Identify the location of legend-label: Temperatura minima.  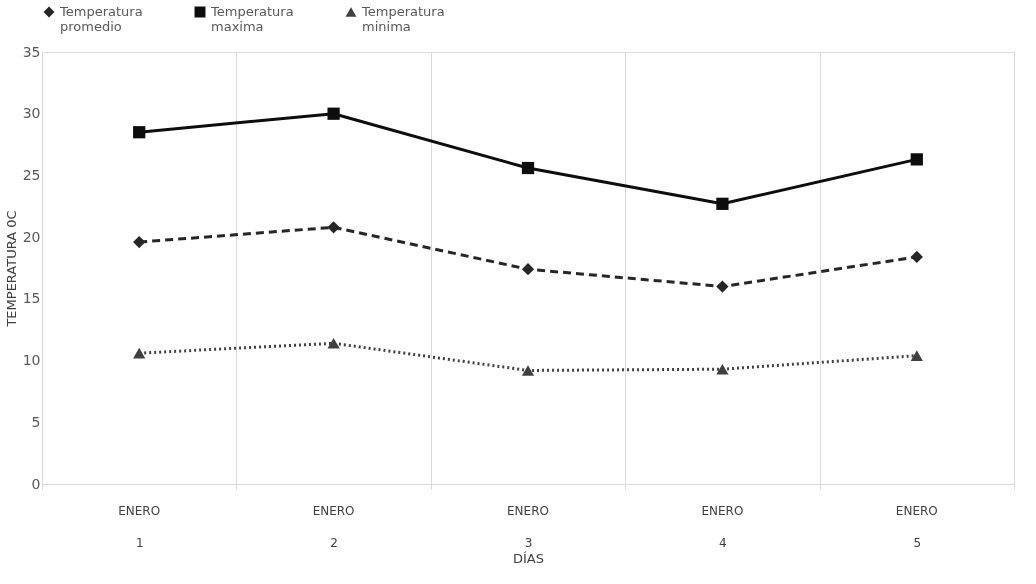
(403, 19).